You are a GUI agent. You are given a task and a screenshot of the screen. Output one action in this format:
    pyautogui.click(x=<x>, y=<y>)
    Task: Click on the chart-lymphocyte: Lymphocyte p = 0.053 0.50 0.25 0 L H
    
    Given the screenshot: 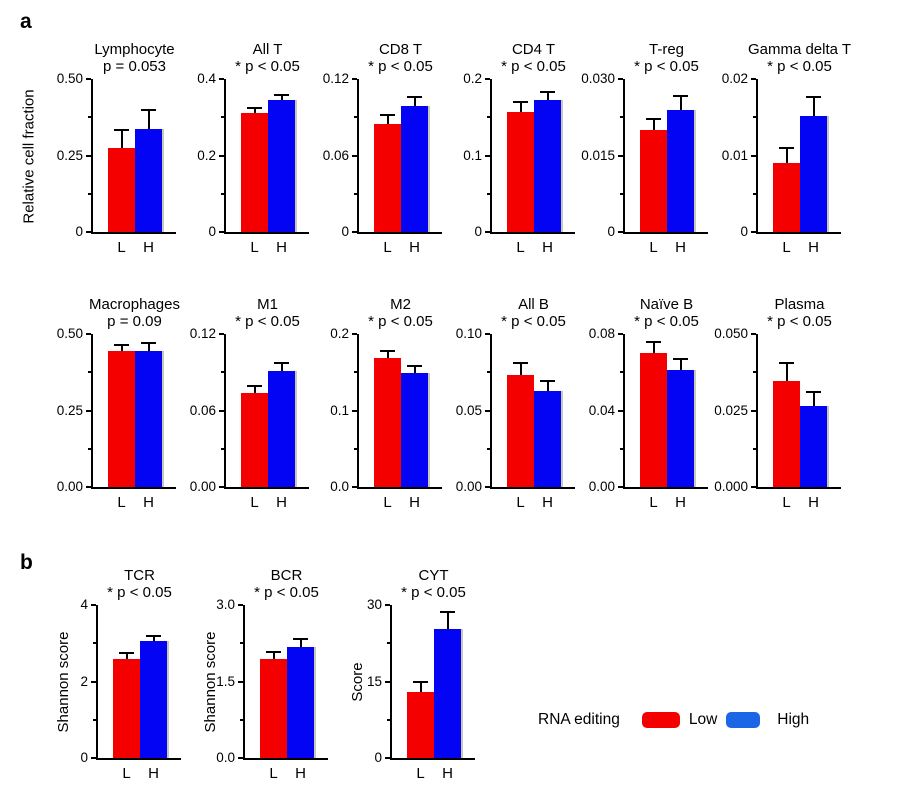 What is the action you would take?
    pyautogui.click(x=112, y=150)
    